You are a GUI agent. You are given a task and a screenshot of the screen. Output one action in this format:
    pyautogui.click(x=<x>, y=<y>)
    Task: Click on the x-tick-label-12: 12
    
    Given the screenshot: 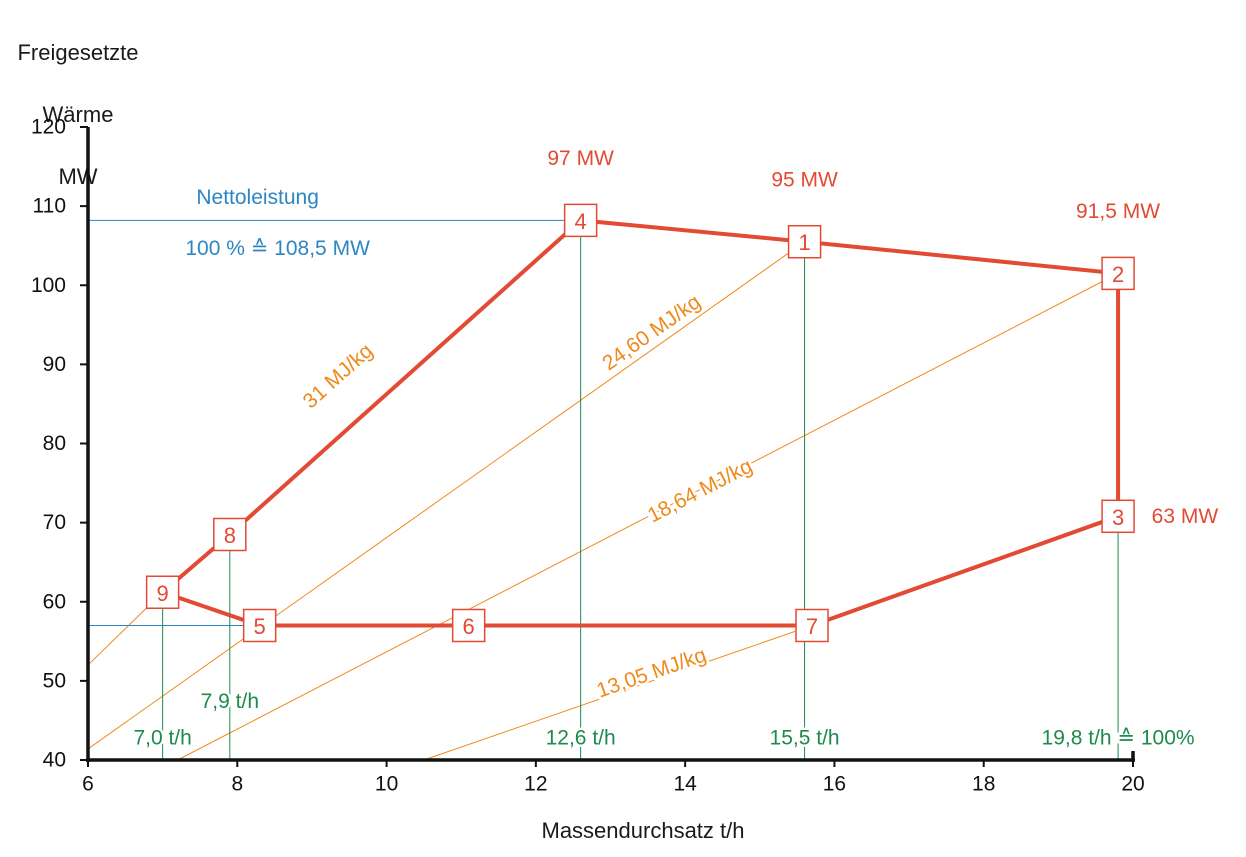 What is the action you would take?
    pyautogui.click(x=535, y=784)
    